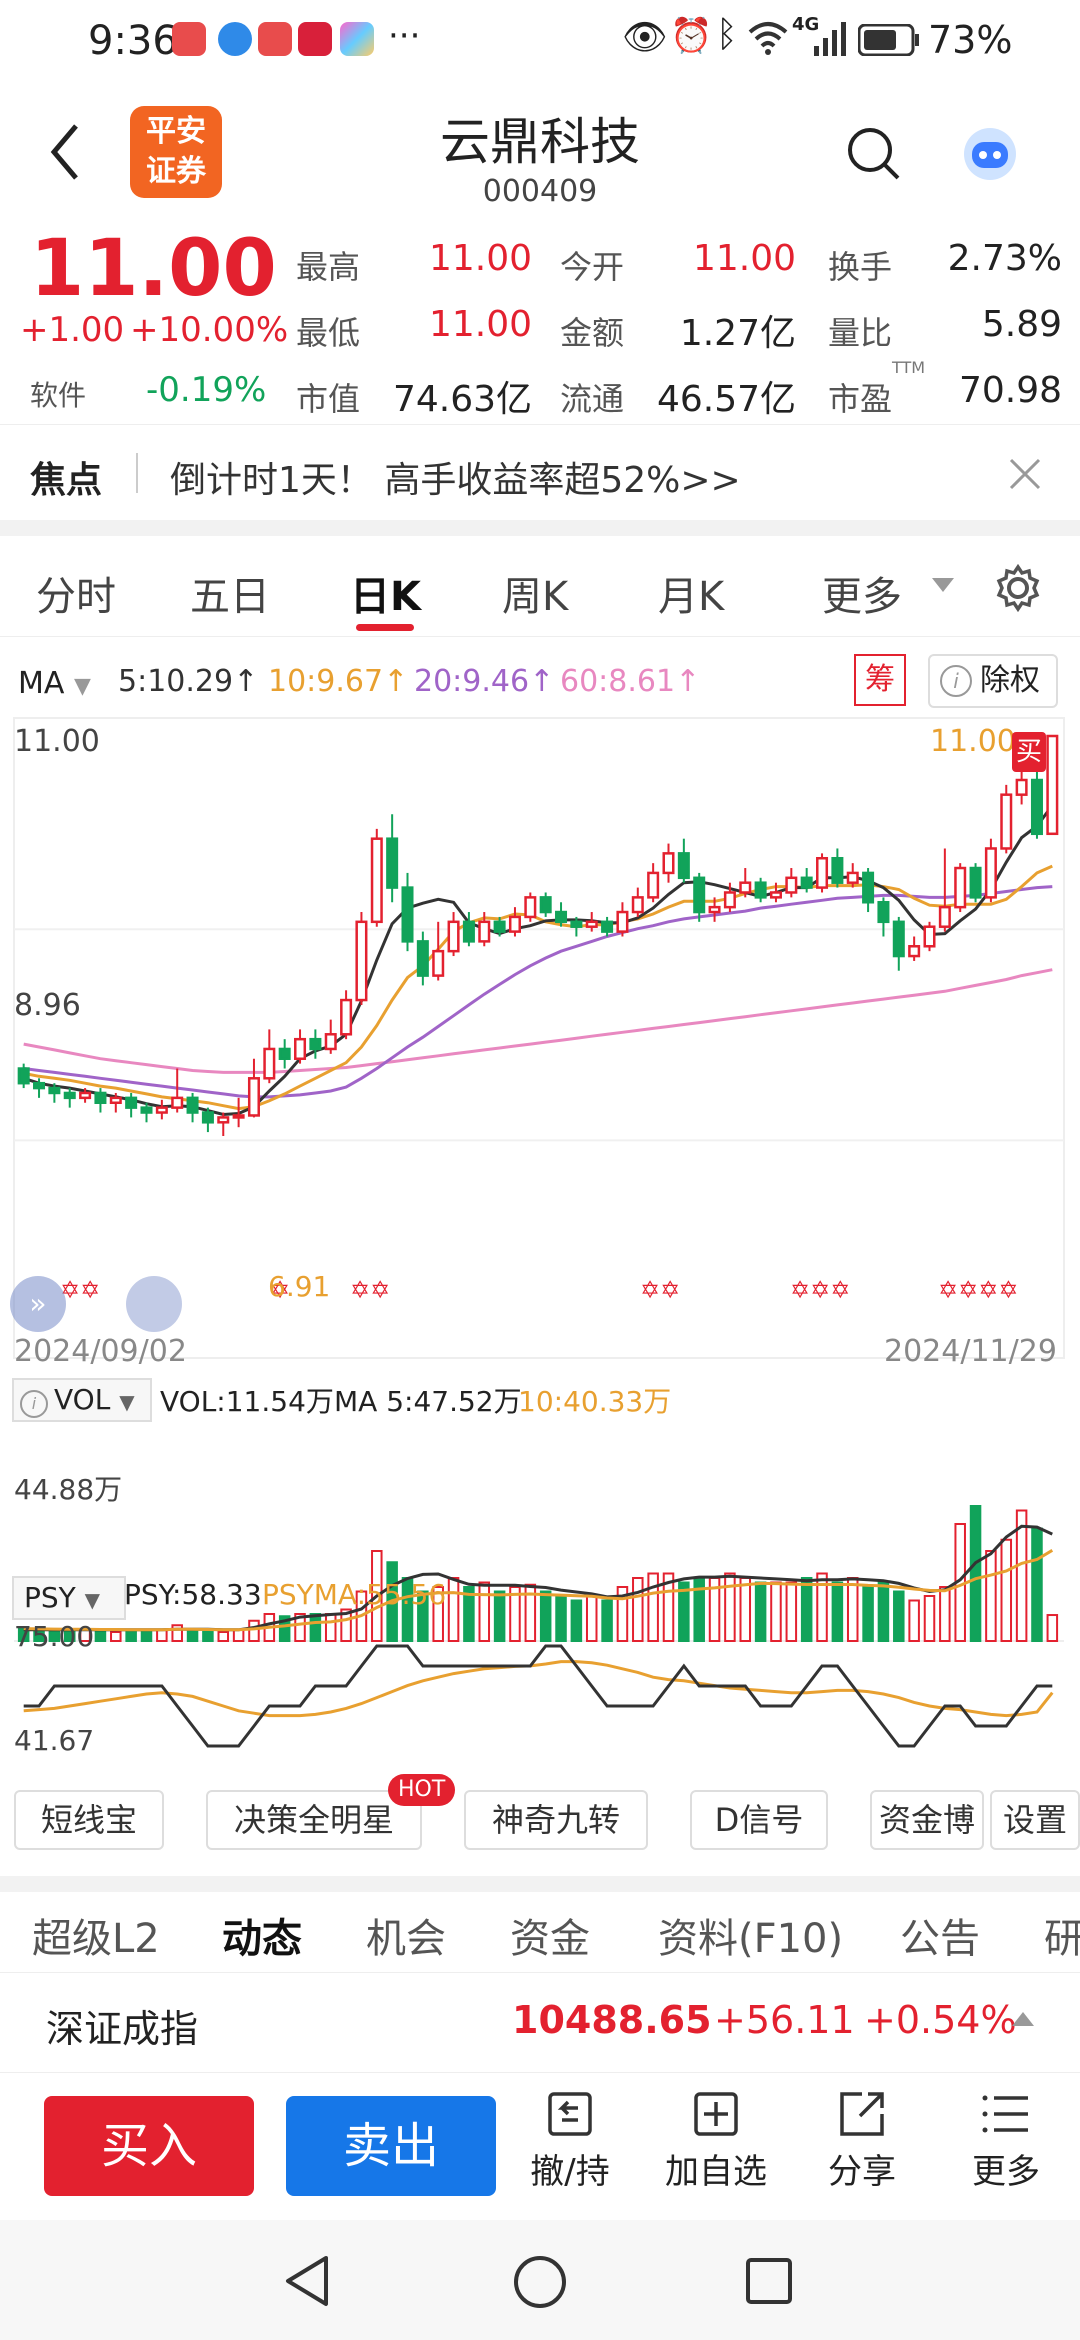  Describe the element at coordinates (154, 1304) in the screenshot. I see `scroll-handle` at that location.